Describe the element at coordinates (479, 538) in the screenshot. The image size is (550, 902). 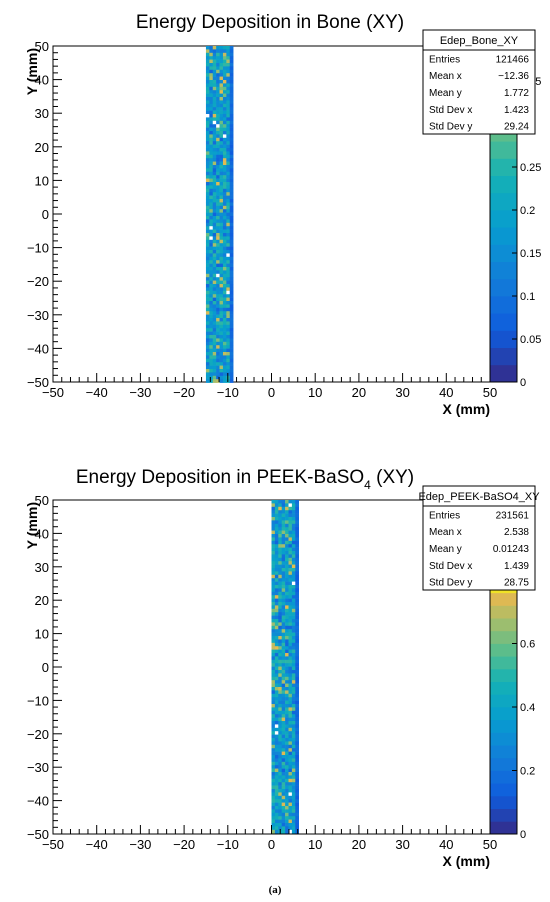
I see `stats-box-frame` at that location.